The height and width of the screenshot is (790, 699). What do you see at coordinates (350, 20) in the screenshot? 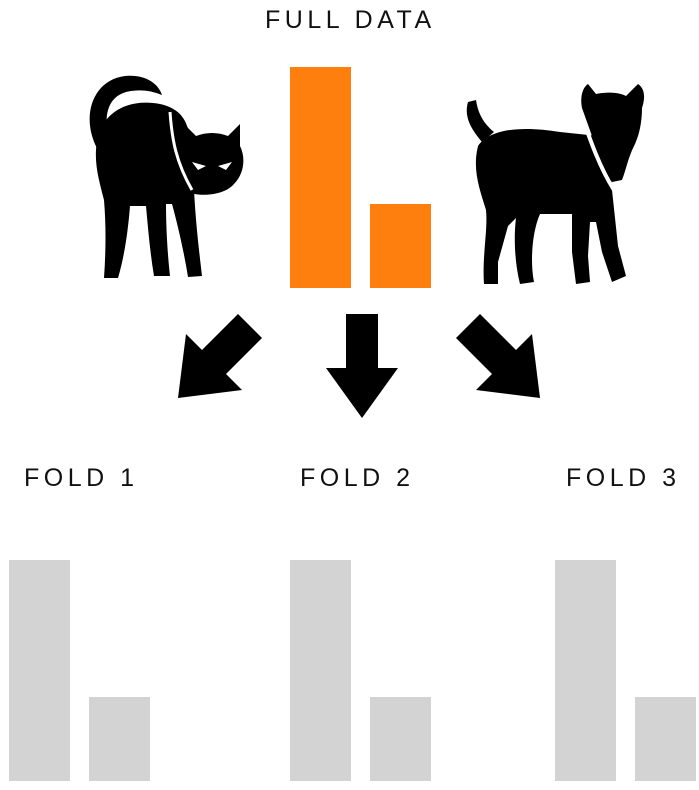
I see `diagram-title: FULL DATA` at bounding box center [350, 20].